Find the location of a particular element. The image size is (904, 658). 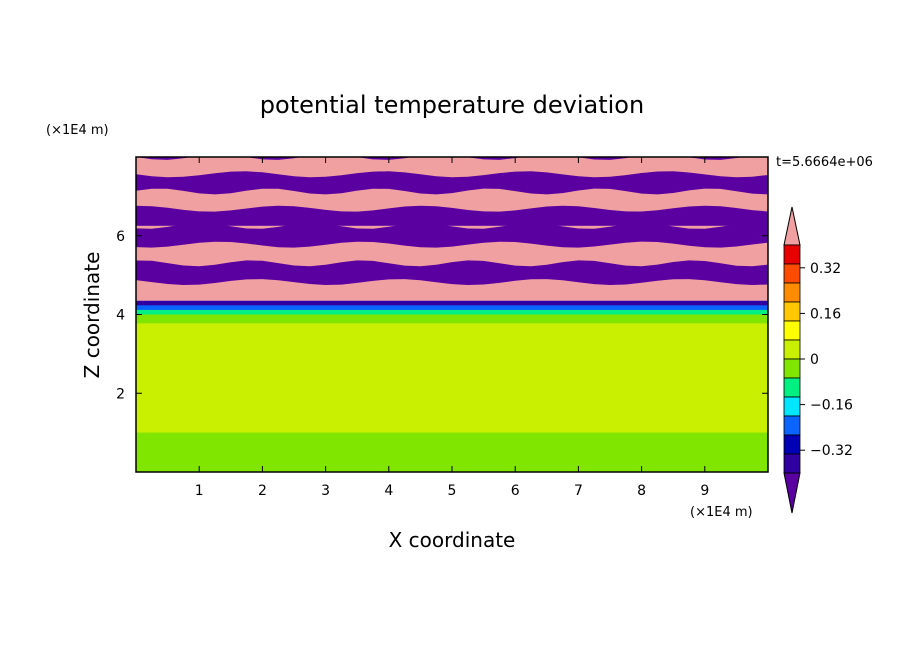

x-tick-label: 1 is located at coordinates (199, 491).